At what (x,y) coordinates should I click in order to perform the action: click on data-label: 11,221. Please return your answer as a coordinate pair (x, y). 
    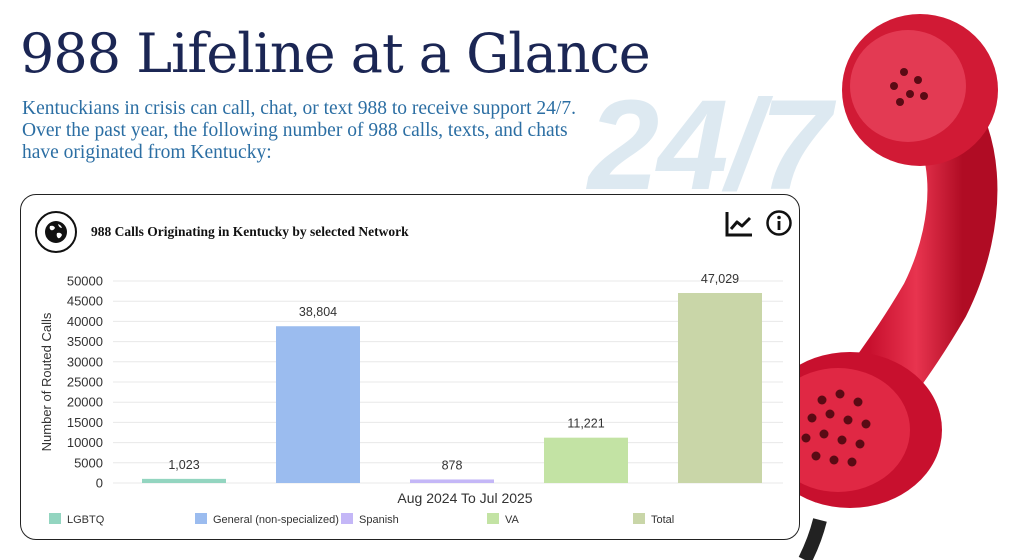
    Looking at the image, I should click on (585, 424).